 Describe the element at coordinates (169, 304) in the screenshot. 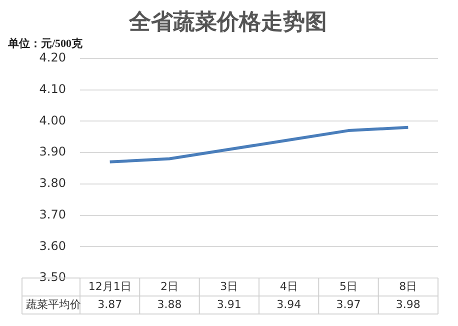

I see `data-label: 3.88` at that location.